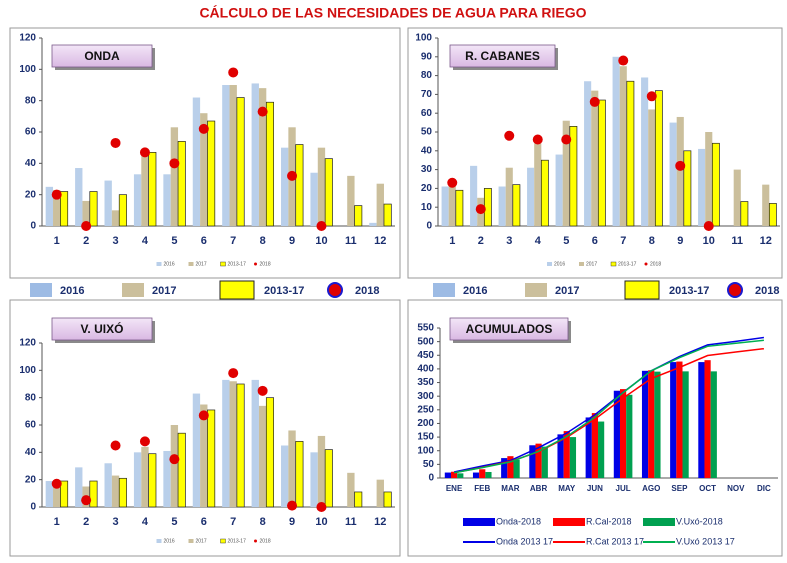  What do you see at coordinates (699, 521) in the screenshot?
I see `legend-label: V.Uxó-2018` at bounding box center [699, 521].